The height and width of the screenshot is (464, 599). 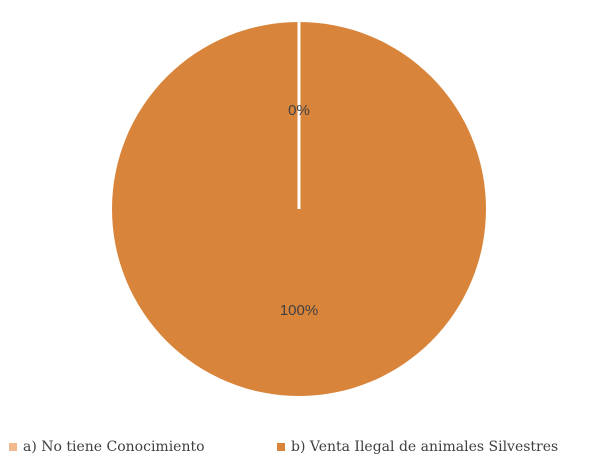 What do you see at coordinates (114, 447) in the screenshot?
I see `legend-label-no-conocimiento: a) No tiene Conocimiento` at bounding box center [114, 447].